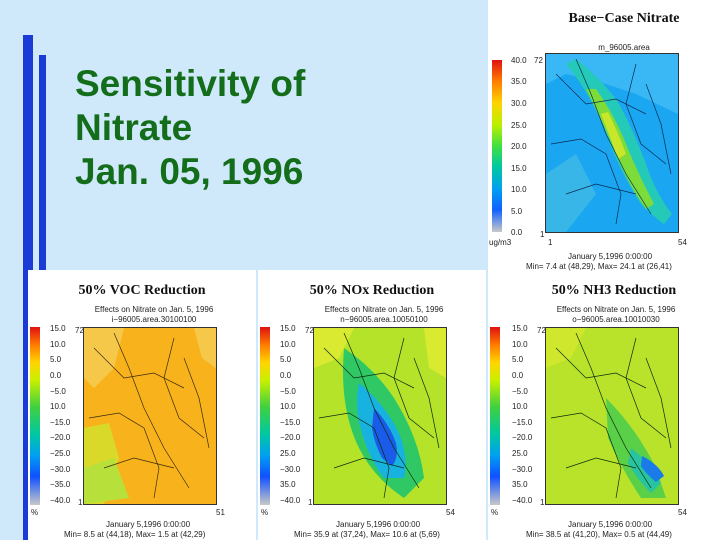  What do you see at coordinates (614, 290) in the screenshot?
I see `panel-title: 50% NH3 Reduction` at bounding box center [614, 290].